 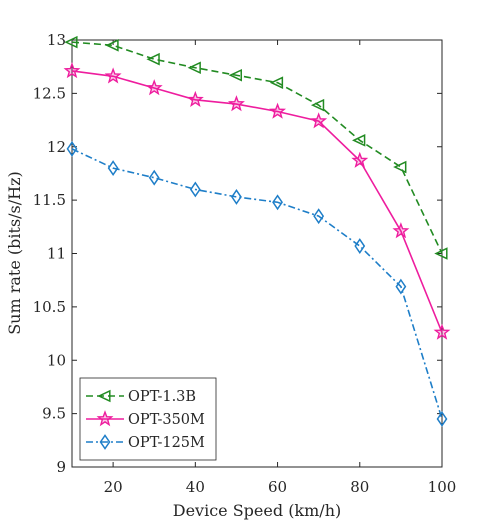 I want to click on legend: OPT-1.3B OPT-350M OPT-125M, so click(x=148, y=419).